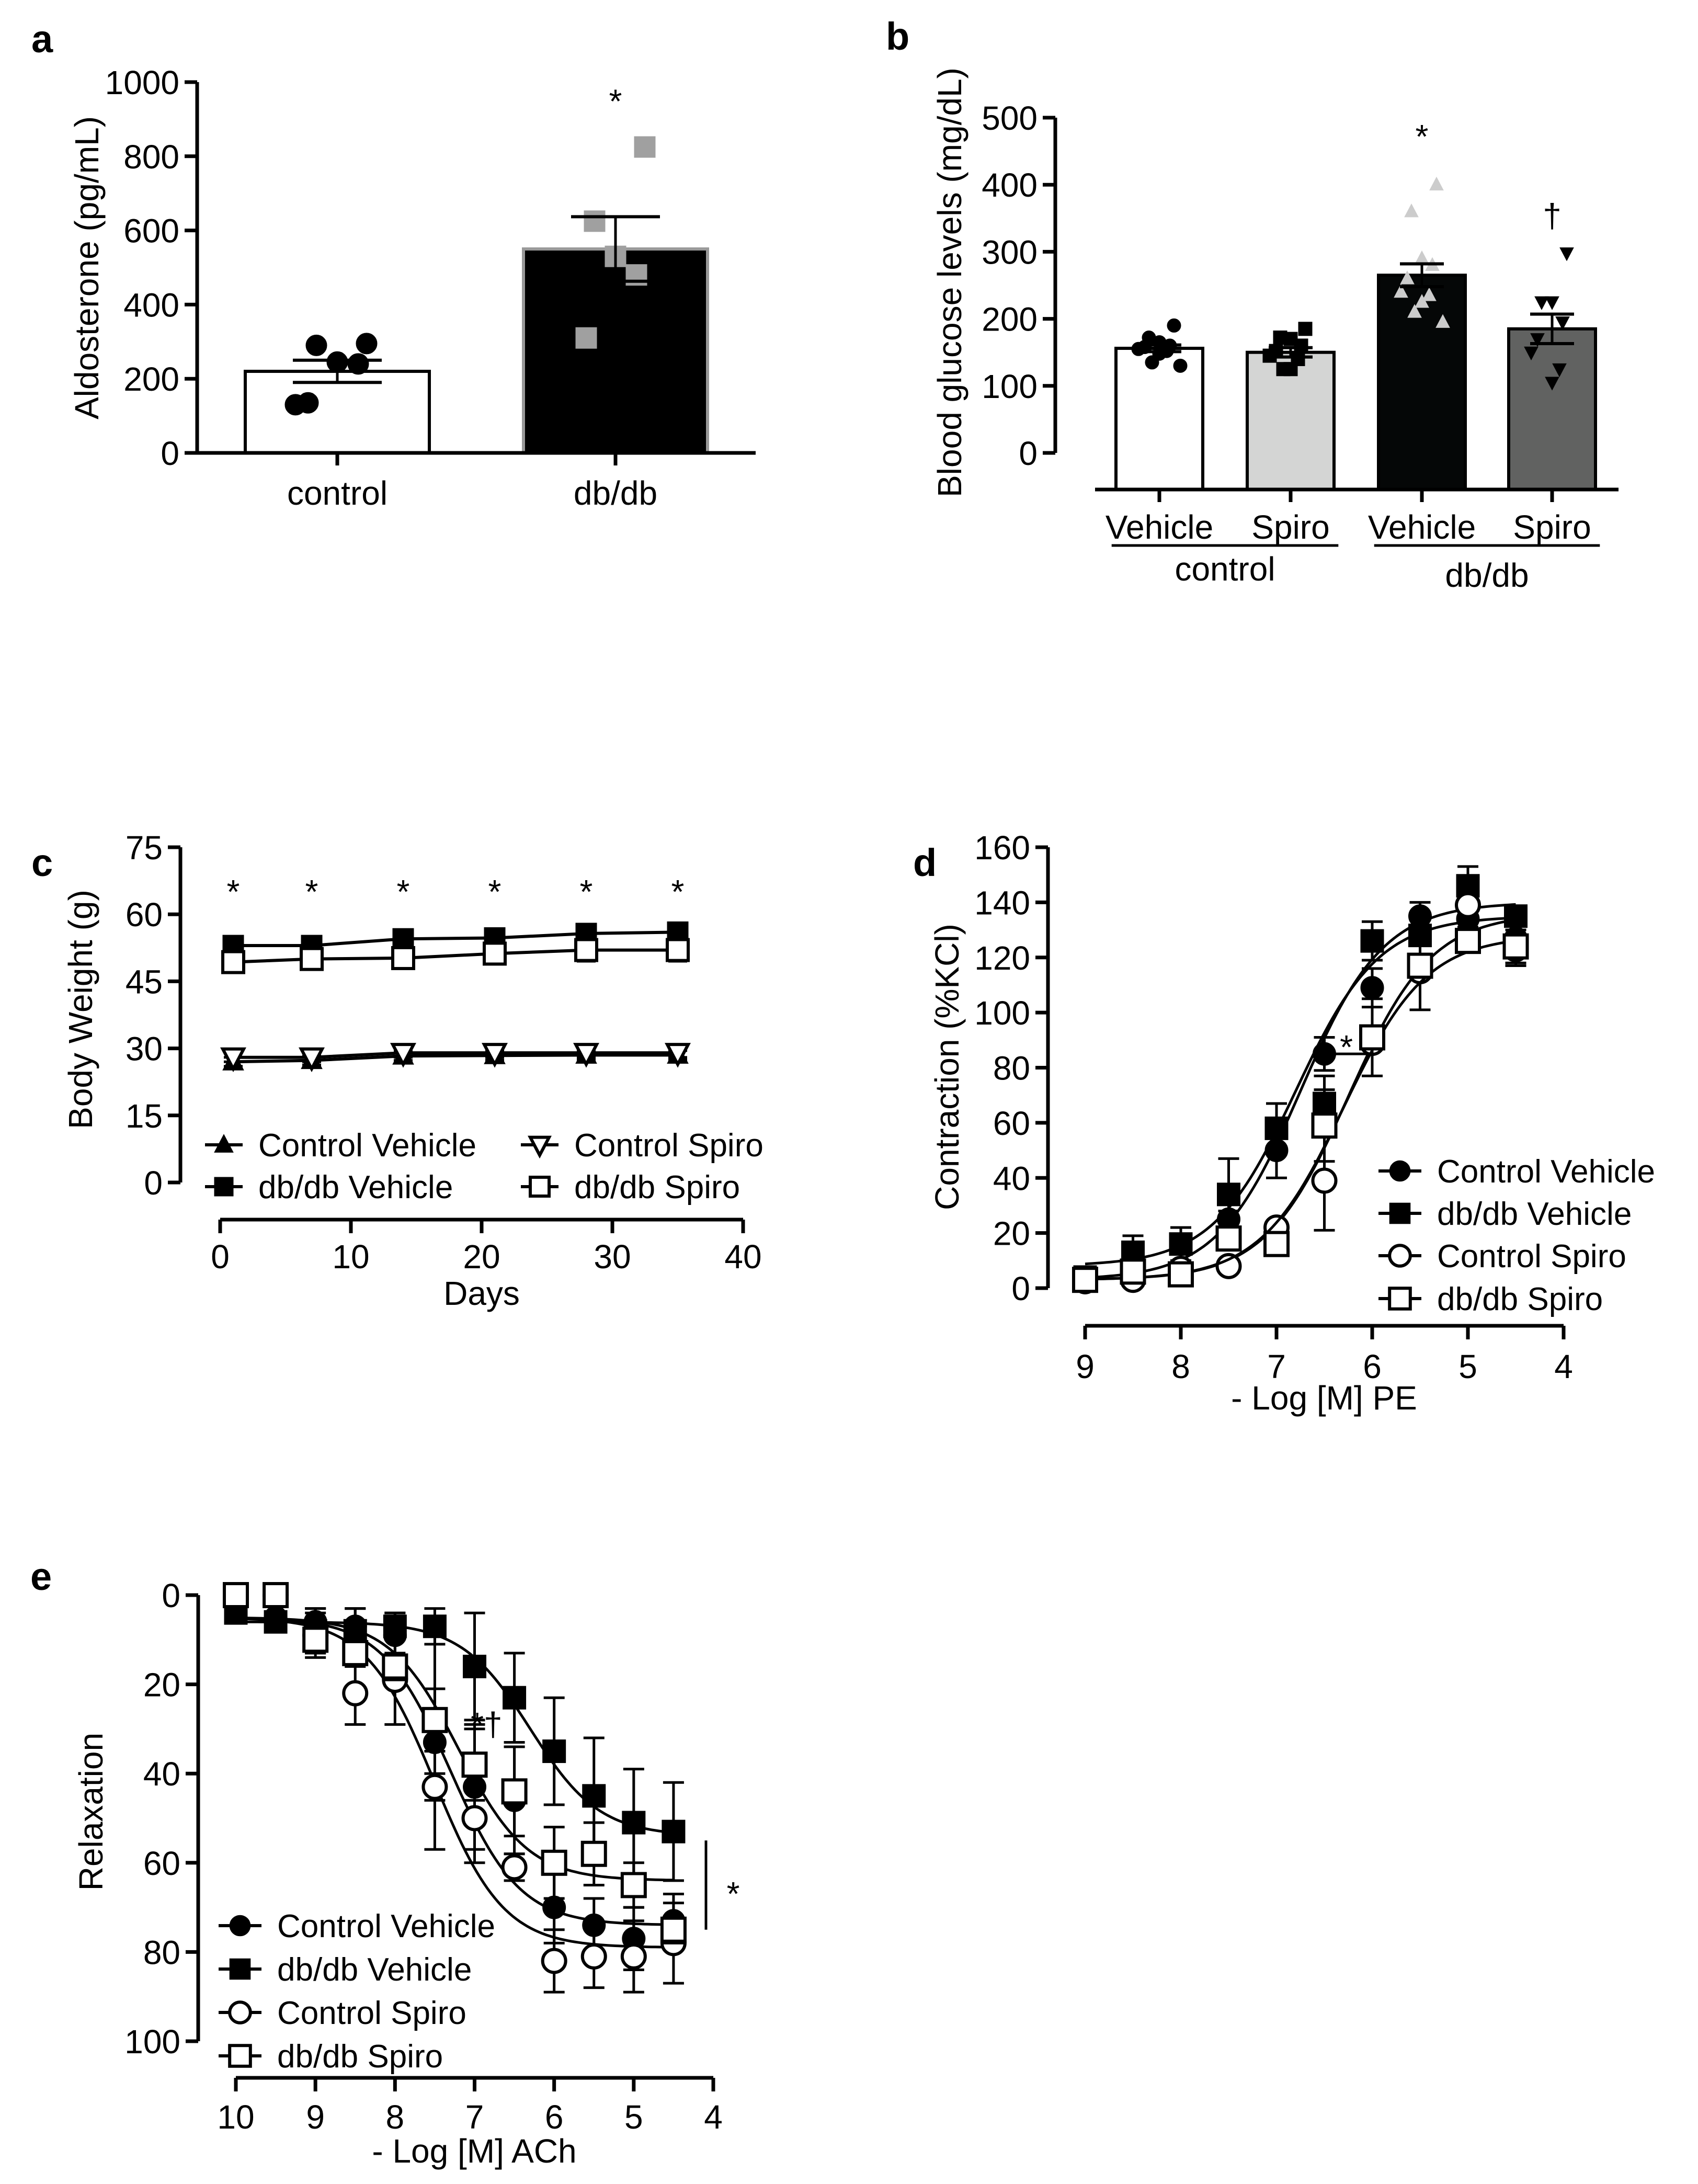  I want to click on panel-letter: b, so click(898, 36).